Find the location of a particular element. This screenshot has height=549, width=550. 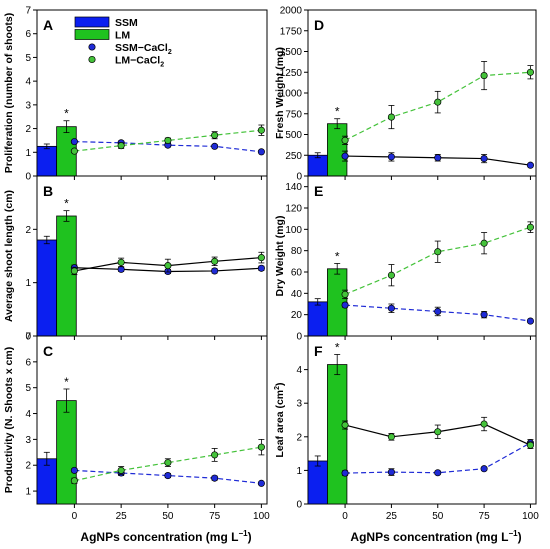

panel-frame is located at coordinates (152, 420).